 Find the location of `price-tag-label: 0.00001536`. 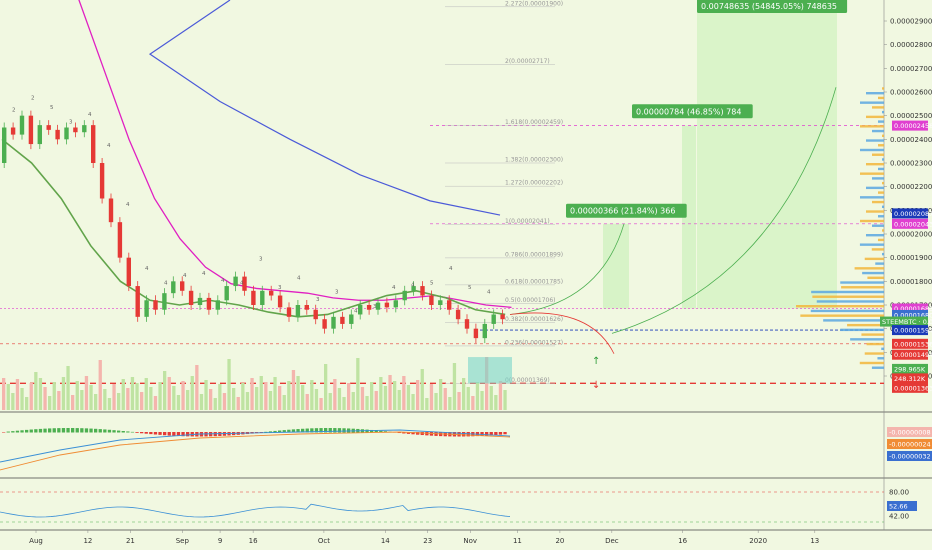

price-tag-label: 0.00001536 is located at coordinates (913, 344).